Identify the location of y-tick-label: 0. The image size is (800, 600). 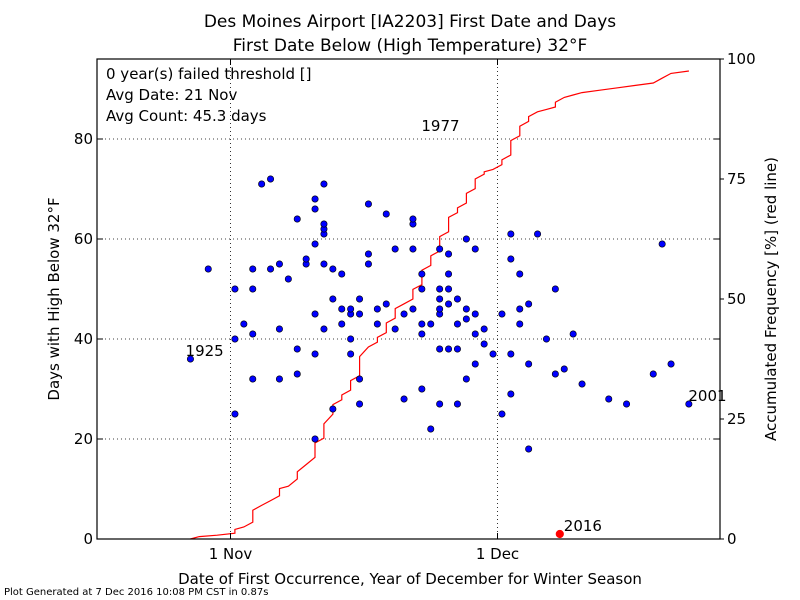
(88, 539).